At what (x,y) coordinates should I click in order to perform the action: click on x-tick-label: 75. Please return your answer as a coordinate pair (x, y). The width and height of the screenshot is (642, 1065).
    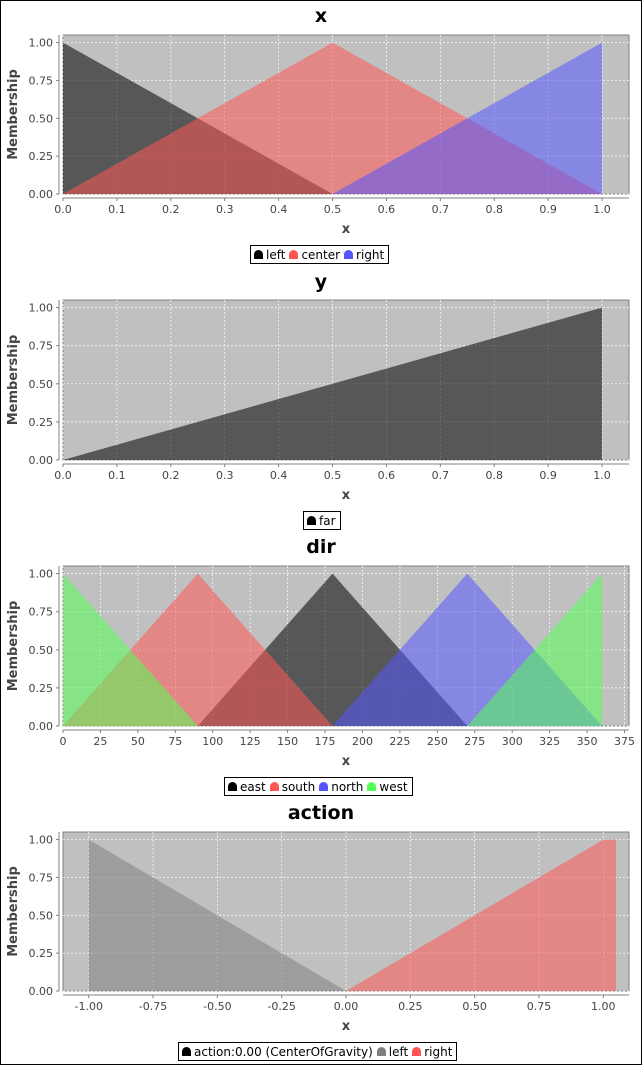
    Looking at the image, I should click on (175, 741).